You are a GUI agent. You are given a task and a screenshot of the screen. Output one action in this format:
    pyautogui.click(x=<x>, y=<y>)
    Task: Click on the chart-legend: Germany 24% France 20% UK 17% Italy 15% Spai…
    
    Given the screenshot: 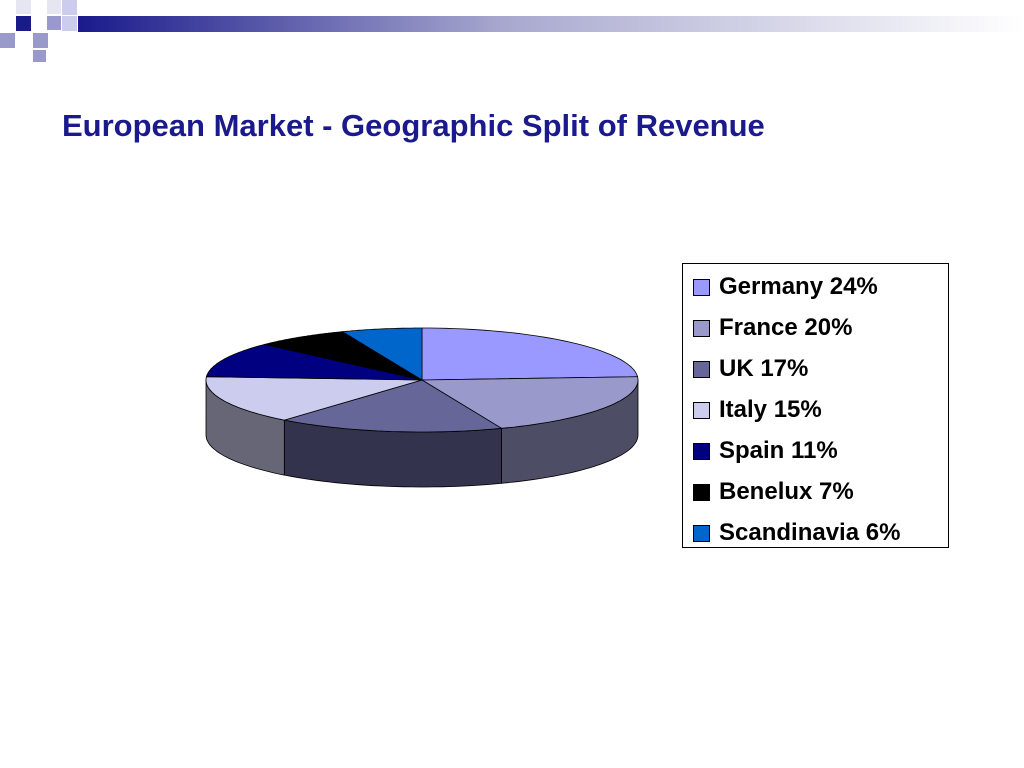 What is the action you would take?
    pyautogui.click(x=815, y=405)
    